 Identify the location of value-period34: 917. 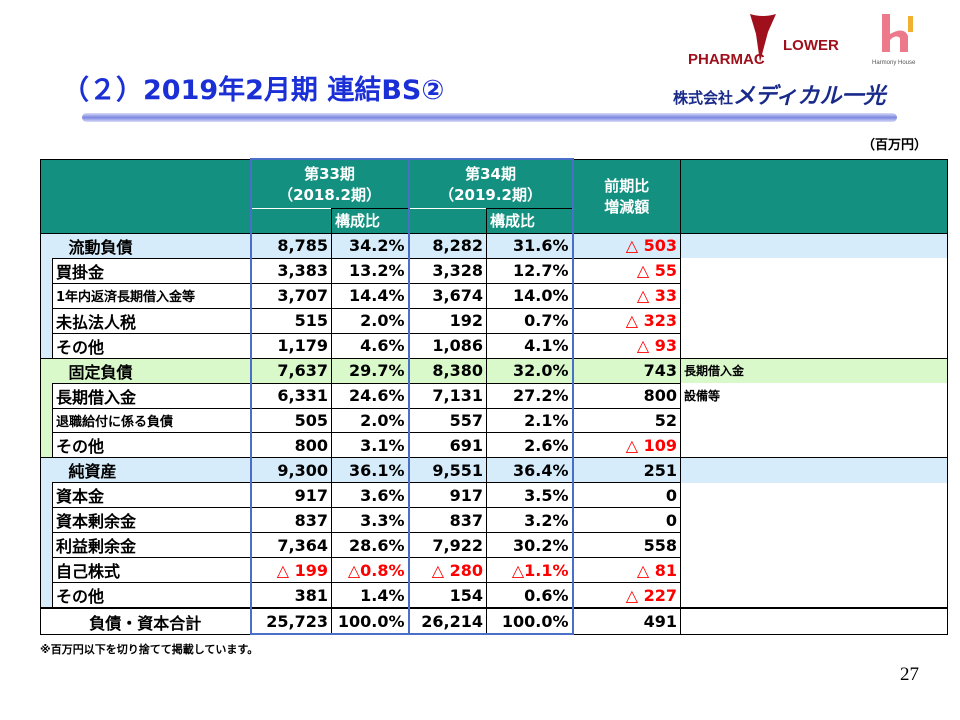
(447, 495).